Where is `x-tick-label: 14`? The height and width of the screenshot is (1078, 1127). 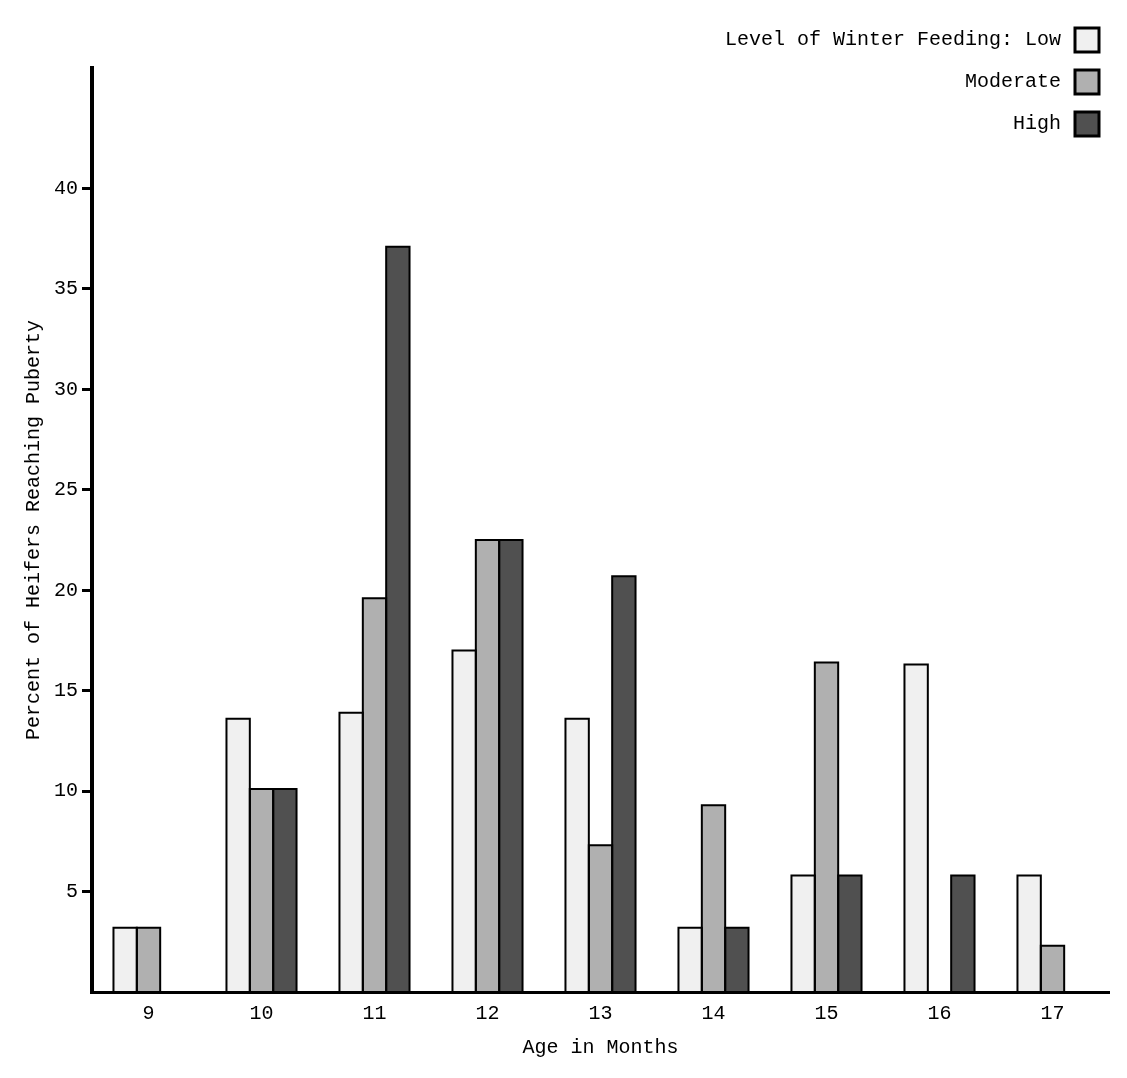 x-tick-label: 14 is located at coordinates (713, 1014).